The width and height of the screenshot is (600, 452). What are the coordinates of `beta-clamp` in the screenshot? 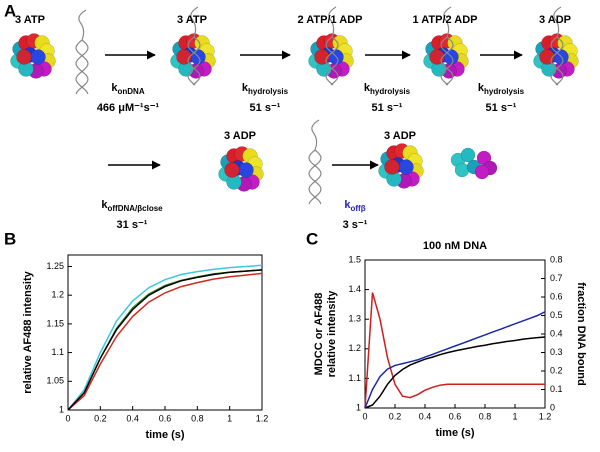 It's located at (474, 163).